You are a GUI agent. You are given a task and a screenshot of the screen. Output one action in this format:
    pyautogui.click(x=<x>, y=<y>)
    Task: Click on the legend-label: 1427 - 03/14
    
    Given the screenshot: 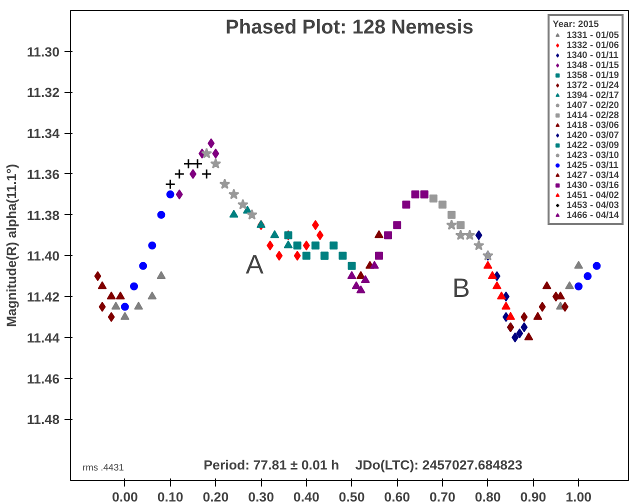 What is the action you would take?
    pyautogui.click(x=592, y=175)
    